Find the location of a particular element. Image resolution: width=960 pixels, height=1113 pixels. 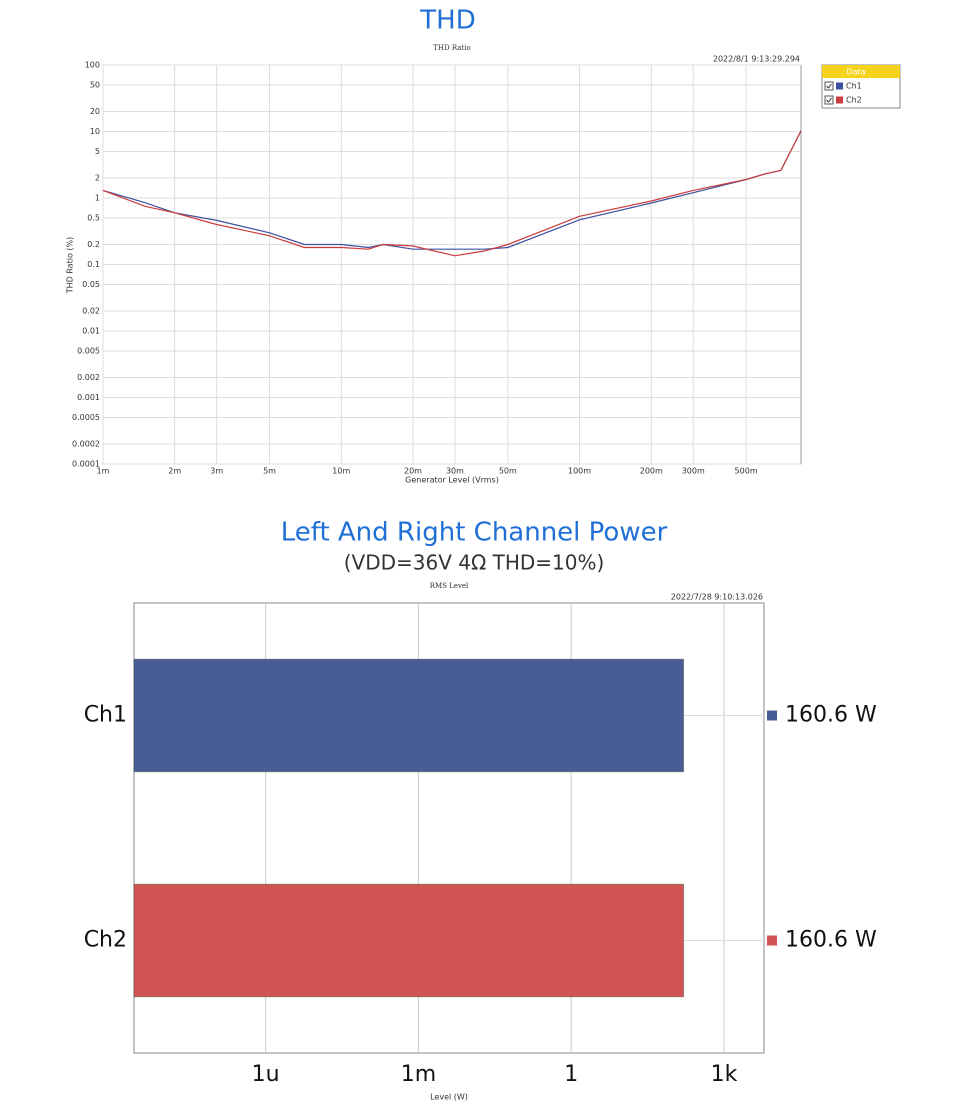

y-tick-label: 100 is located at coordinates (92, 65).